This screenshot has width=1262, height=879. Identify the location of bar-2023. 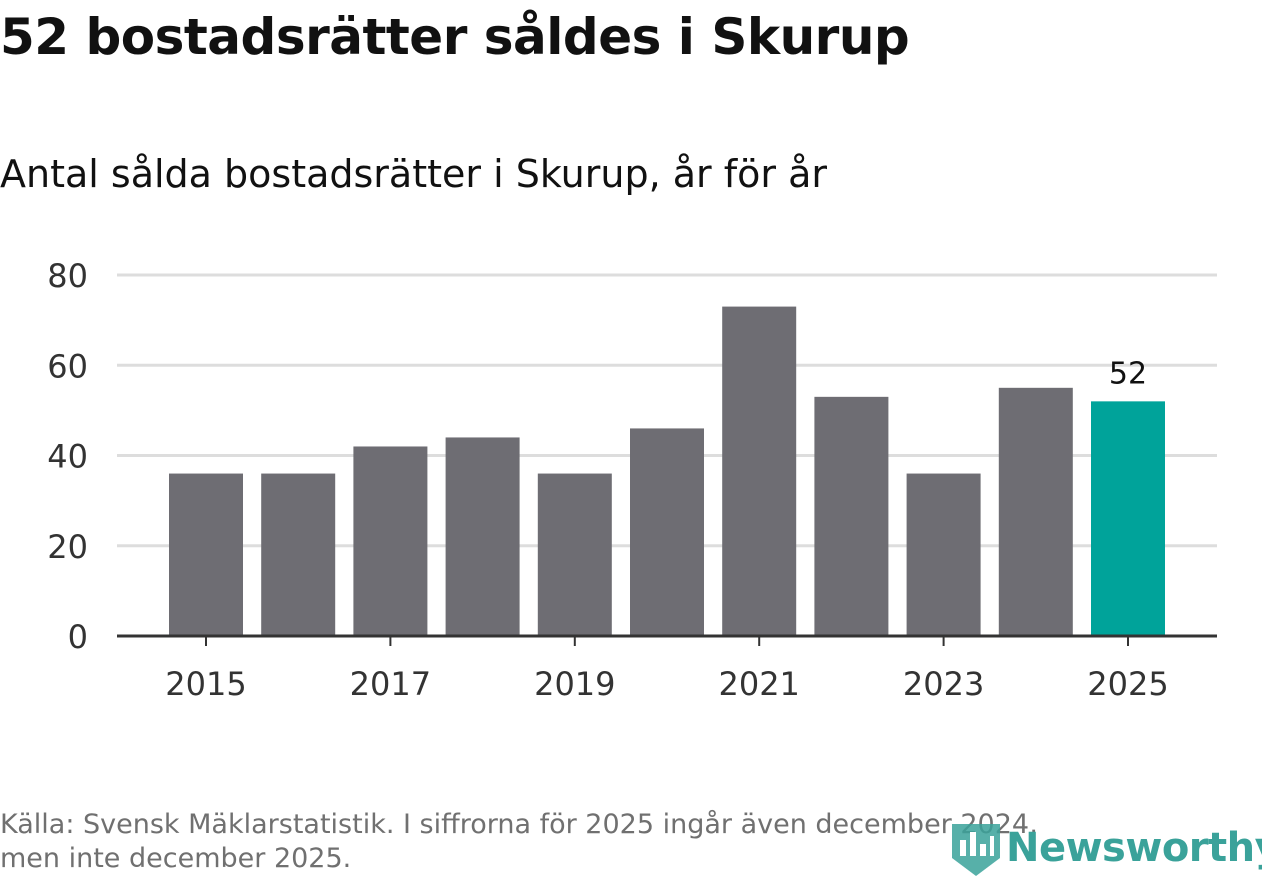
(943, 554).